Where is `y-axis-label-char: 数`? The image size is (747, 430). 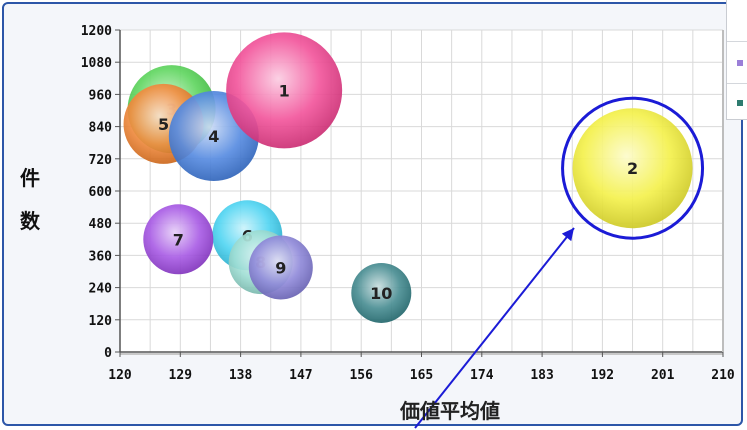
y-axis-label-char: 数 is located at coordinates (30, 221).